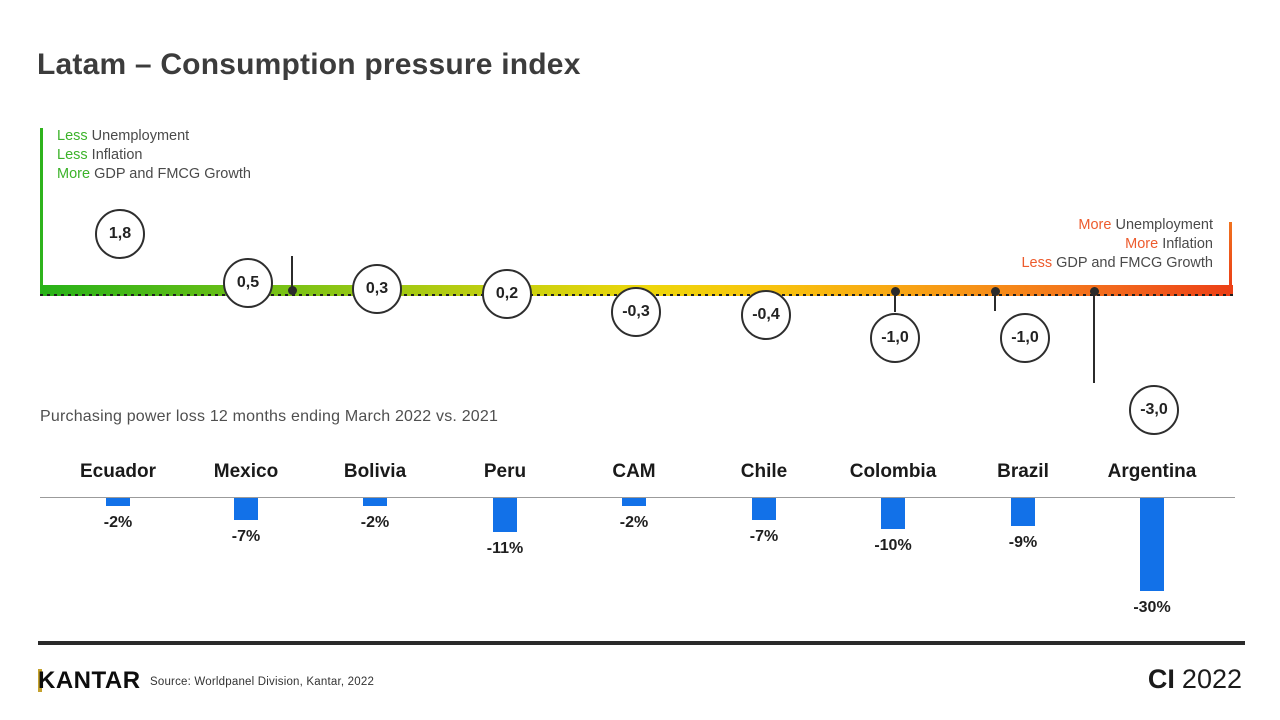  Describe the element at coordinates (1152, 471) in the screenshot. I see `country-label: Argentina` at that location.